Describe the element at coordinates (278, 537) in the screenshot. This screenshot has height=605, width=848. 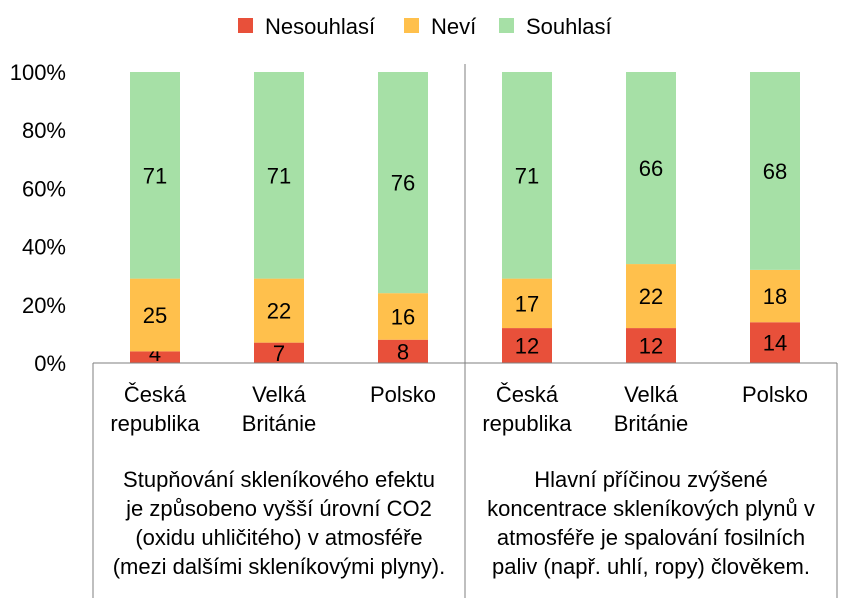
I see `group-label: (oxidu uhličitého) v atmosféře` at that location.